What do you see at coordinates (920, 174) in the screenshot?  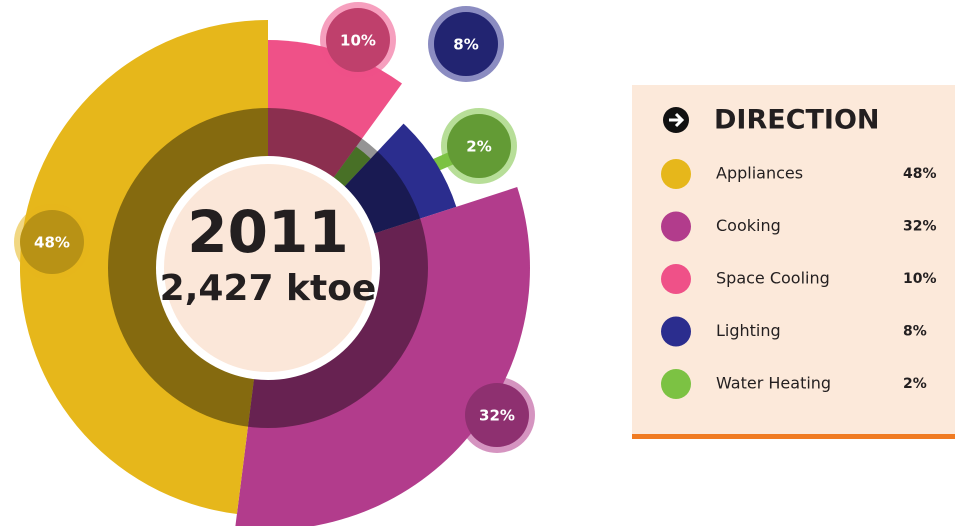 I see `legend-value: 48%` at bounding box center [920, 174].